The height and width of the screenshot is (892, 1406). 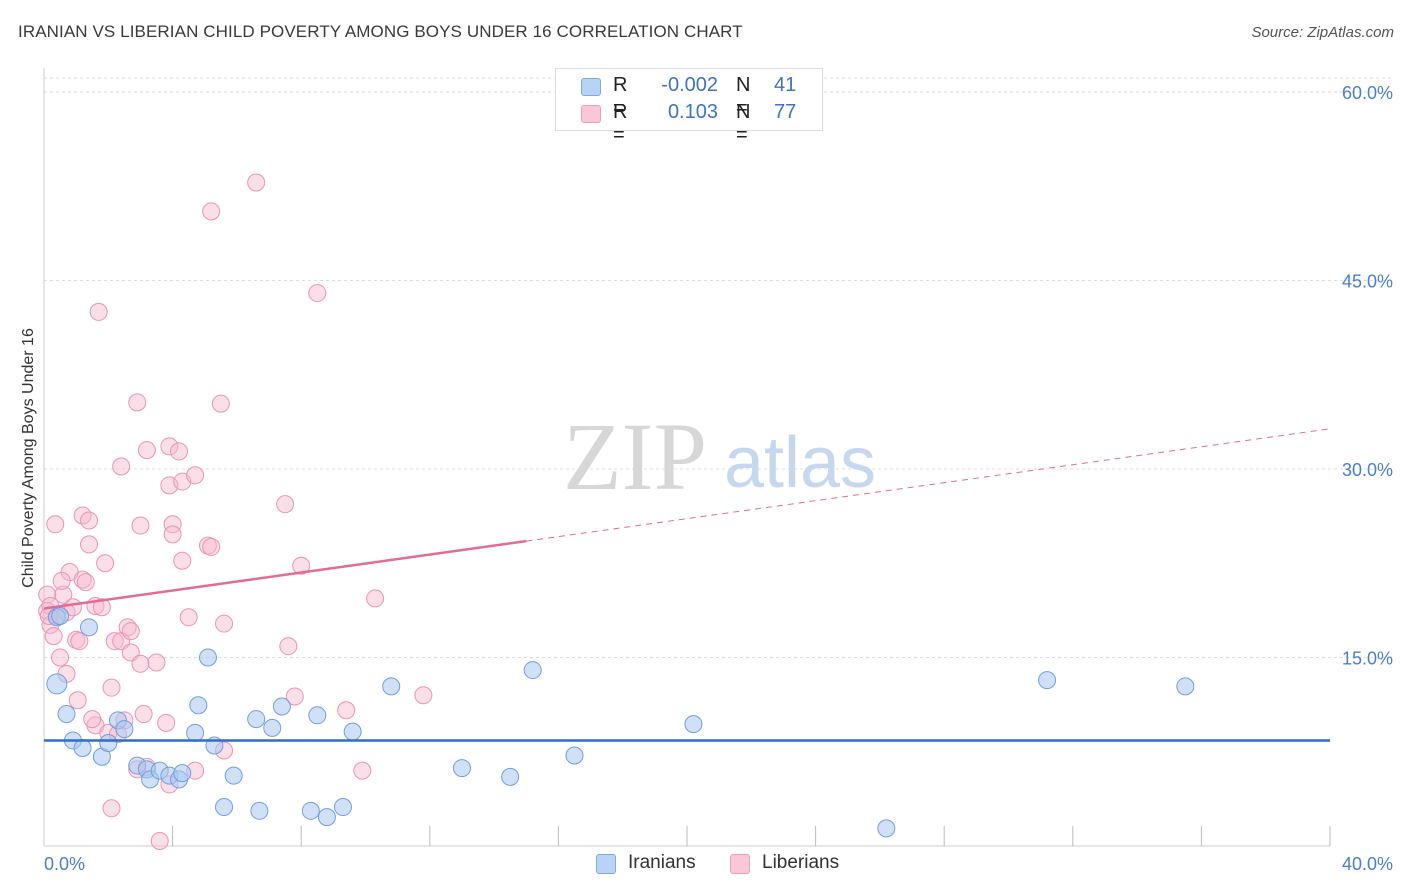 I want to click on source-label: Source: ZipAtlas.com, so click(x=1322, y=32).